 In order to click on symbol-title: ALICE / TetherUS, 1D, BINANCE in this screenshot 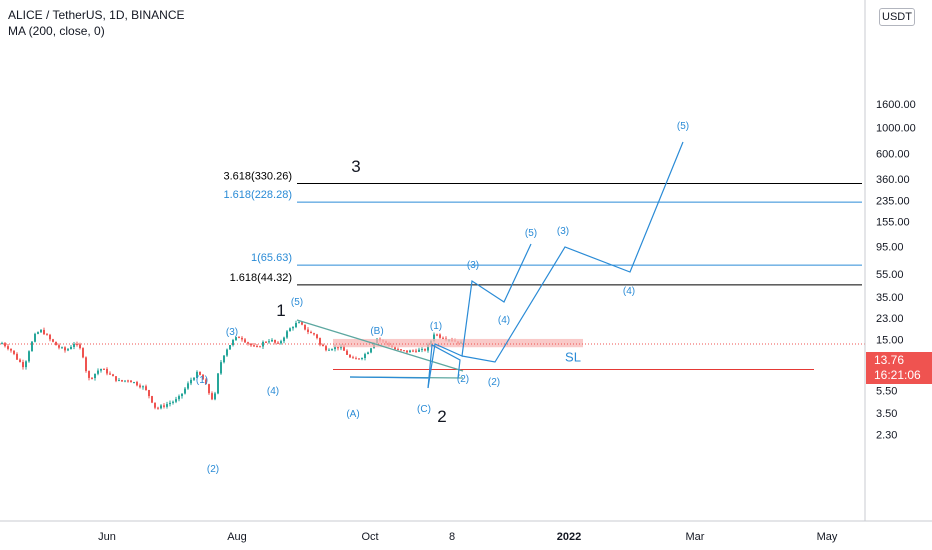, I will do `click(96, 15)`.